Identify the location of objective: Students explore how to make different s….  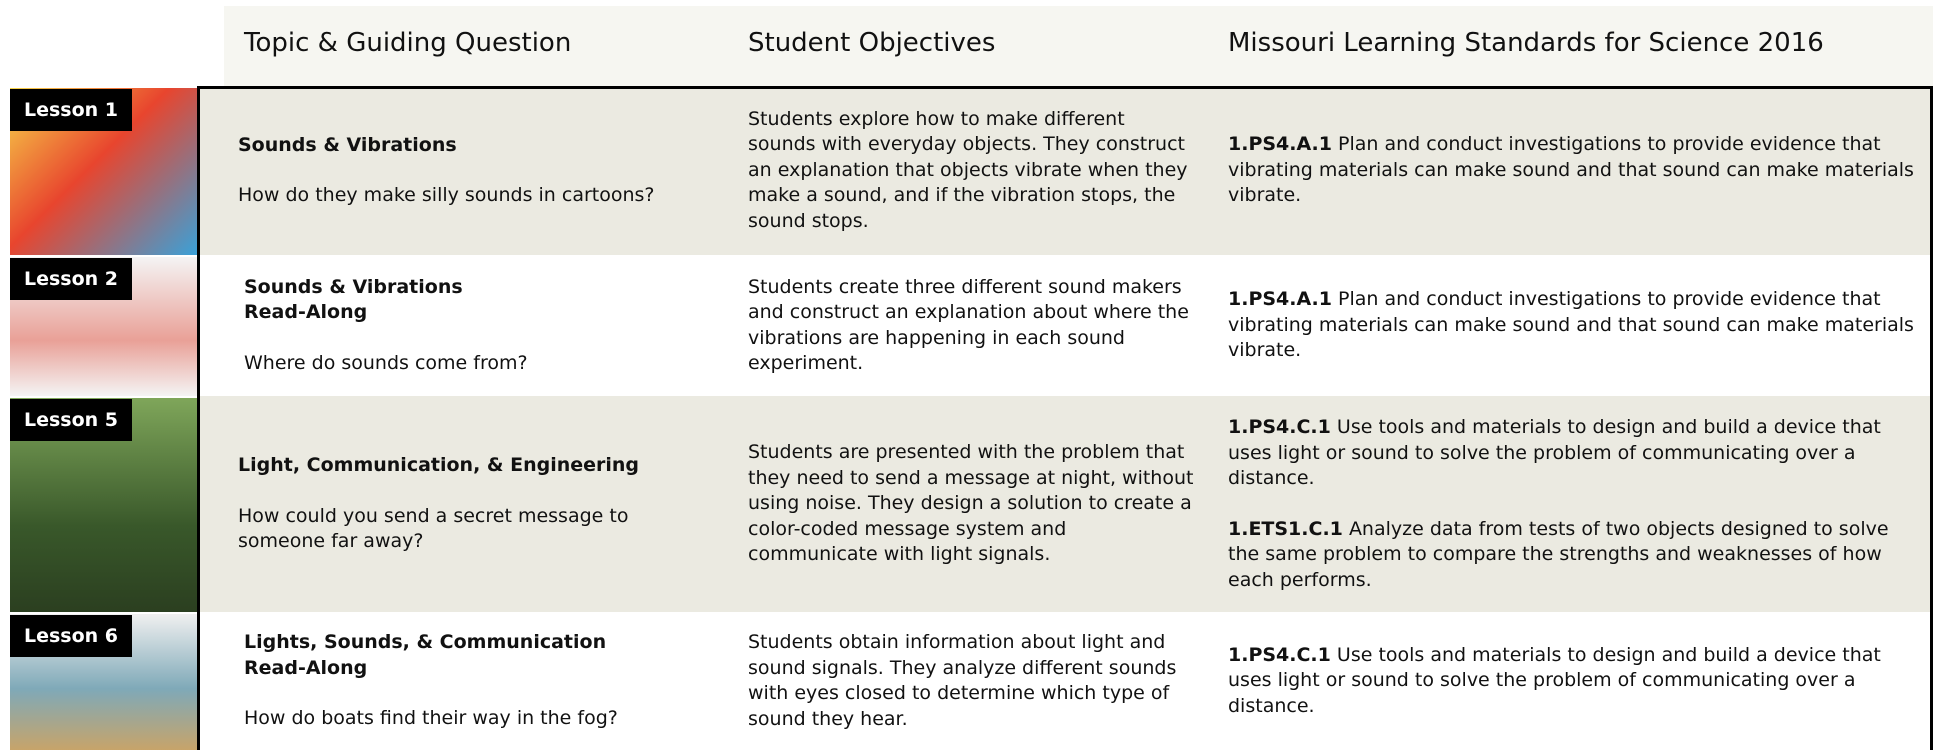
(968, 169).